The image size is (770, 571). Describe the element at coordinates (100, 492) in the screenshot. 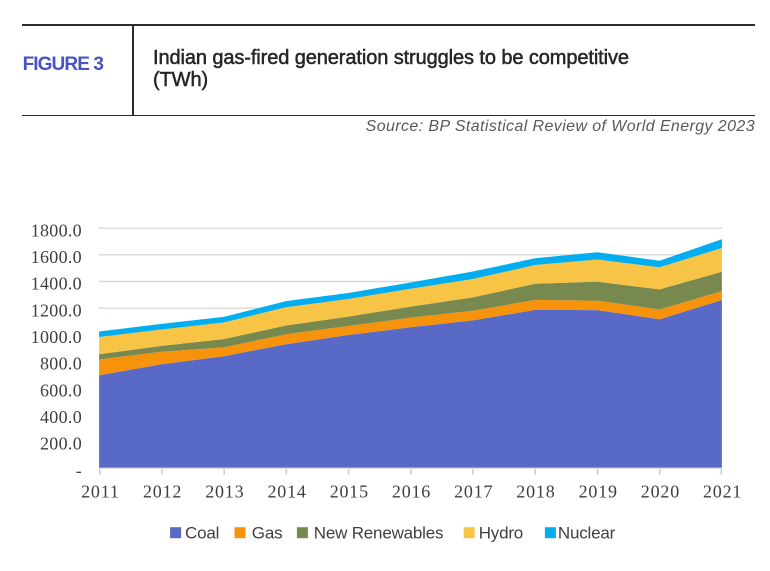

I see `svg-text: 2011` at that location.